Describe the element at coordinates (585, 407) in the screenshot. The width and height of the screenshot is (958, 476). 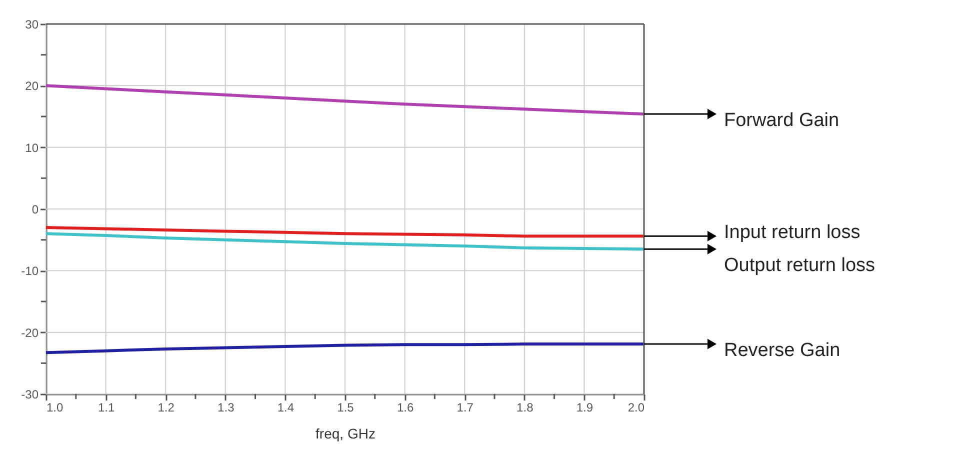
I see `x-tick-label: 1.9` at that location.